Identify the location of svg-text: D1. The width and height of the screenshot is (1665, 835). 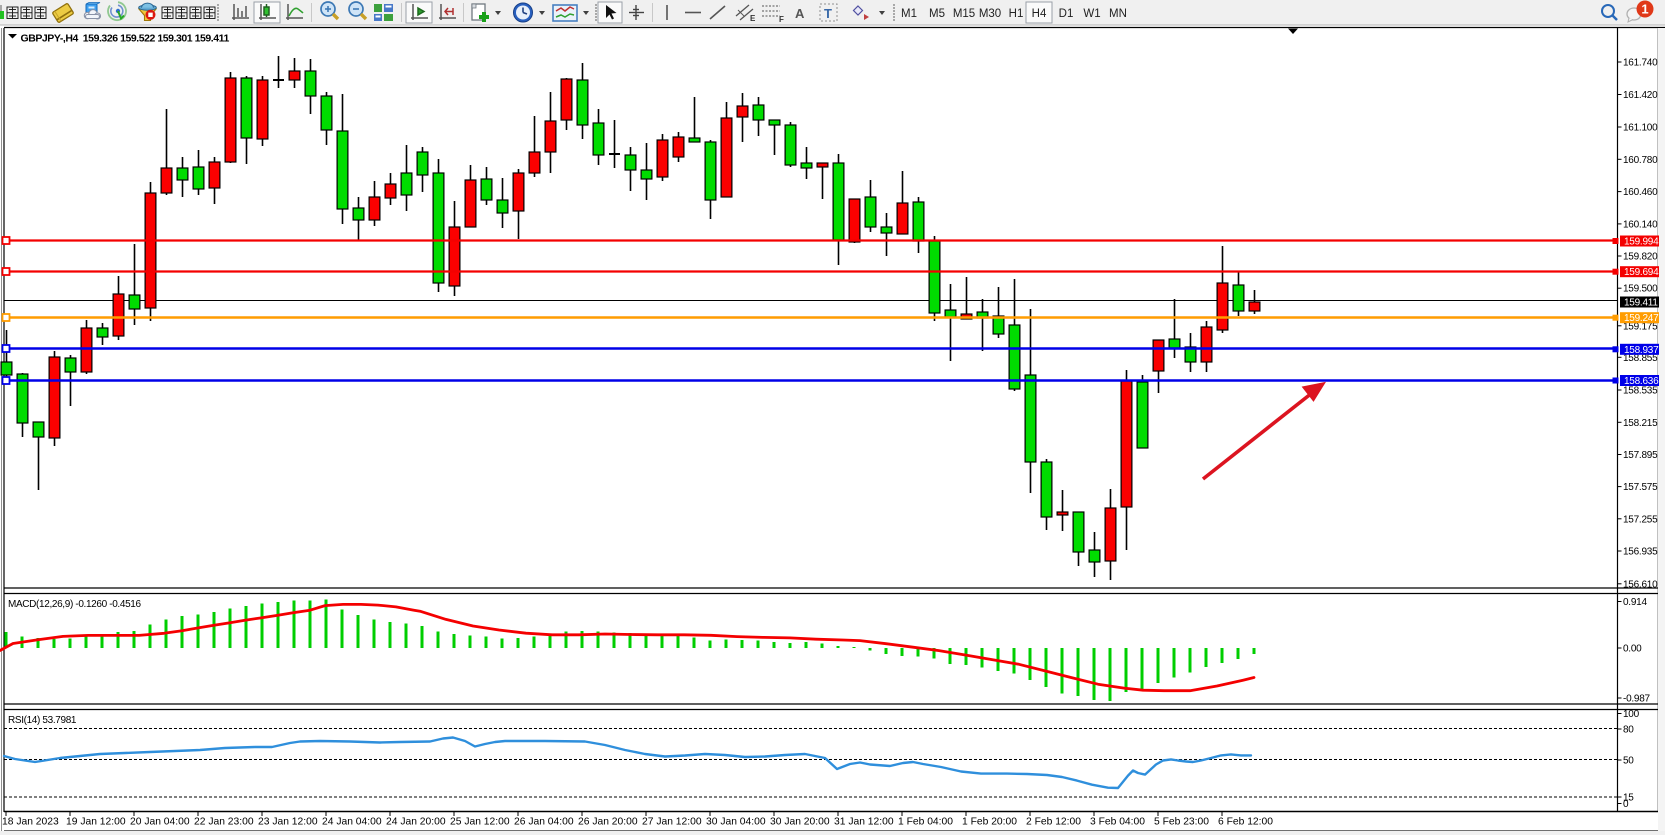
(1066, 14).